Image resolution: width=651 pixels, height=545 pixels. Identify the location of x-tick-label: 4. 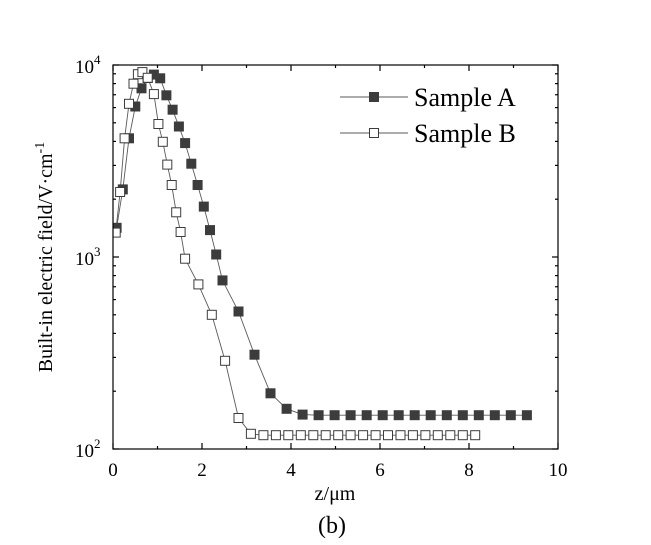
(291, 470).